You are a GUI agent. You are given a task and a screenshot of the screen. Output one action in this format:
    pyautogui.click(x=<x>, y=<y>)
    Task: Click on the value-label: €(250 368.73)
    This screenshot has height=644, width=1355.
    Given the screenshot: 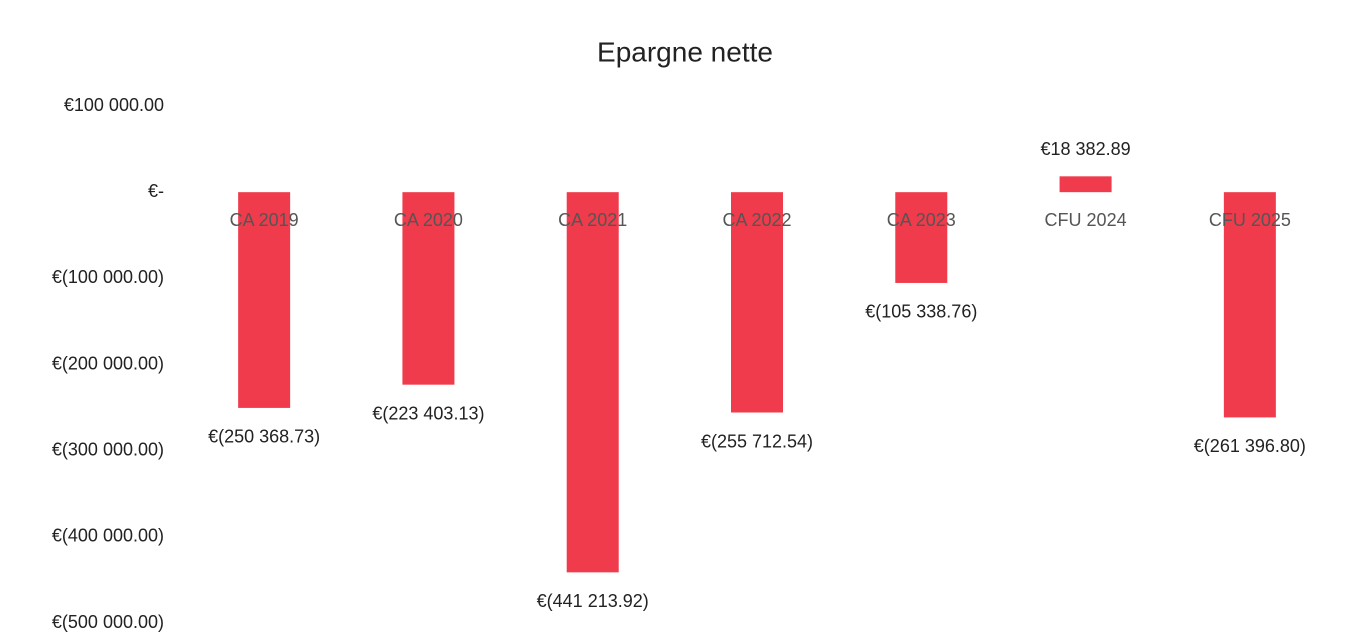 What is the action you would take?
    pyautogui.click(x=264, y=437)
    